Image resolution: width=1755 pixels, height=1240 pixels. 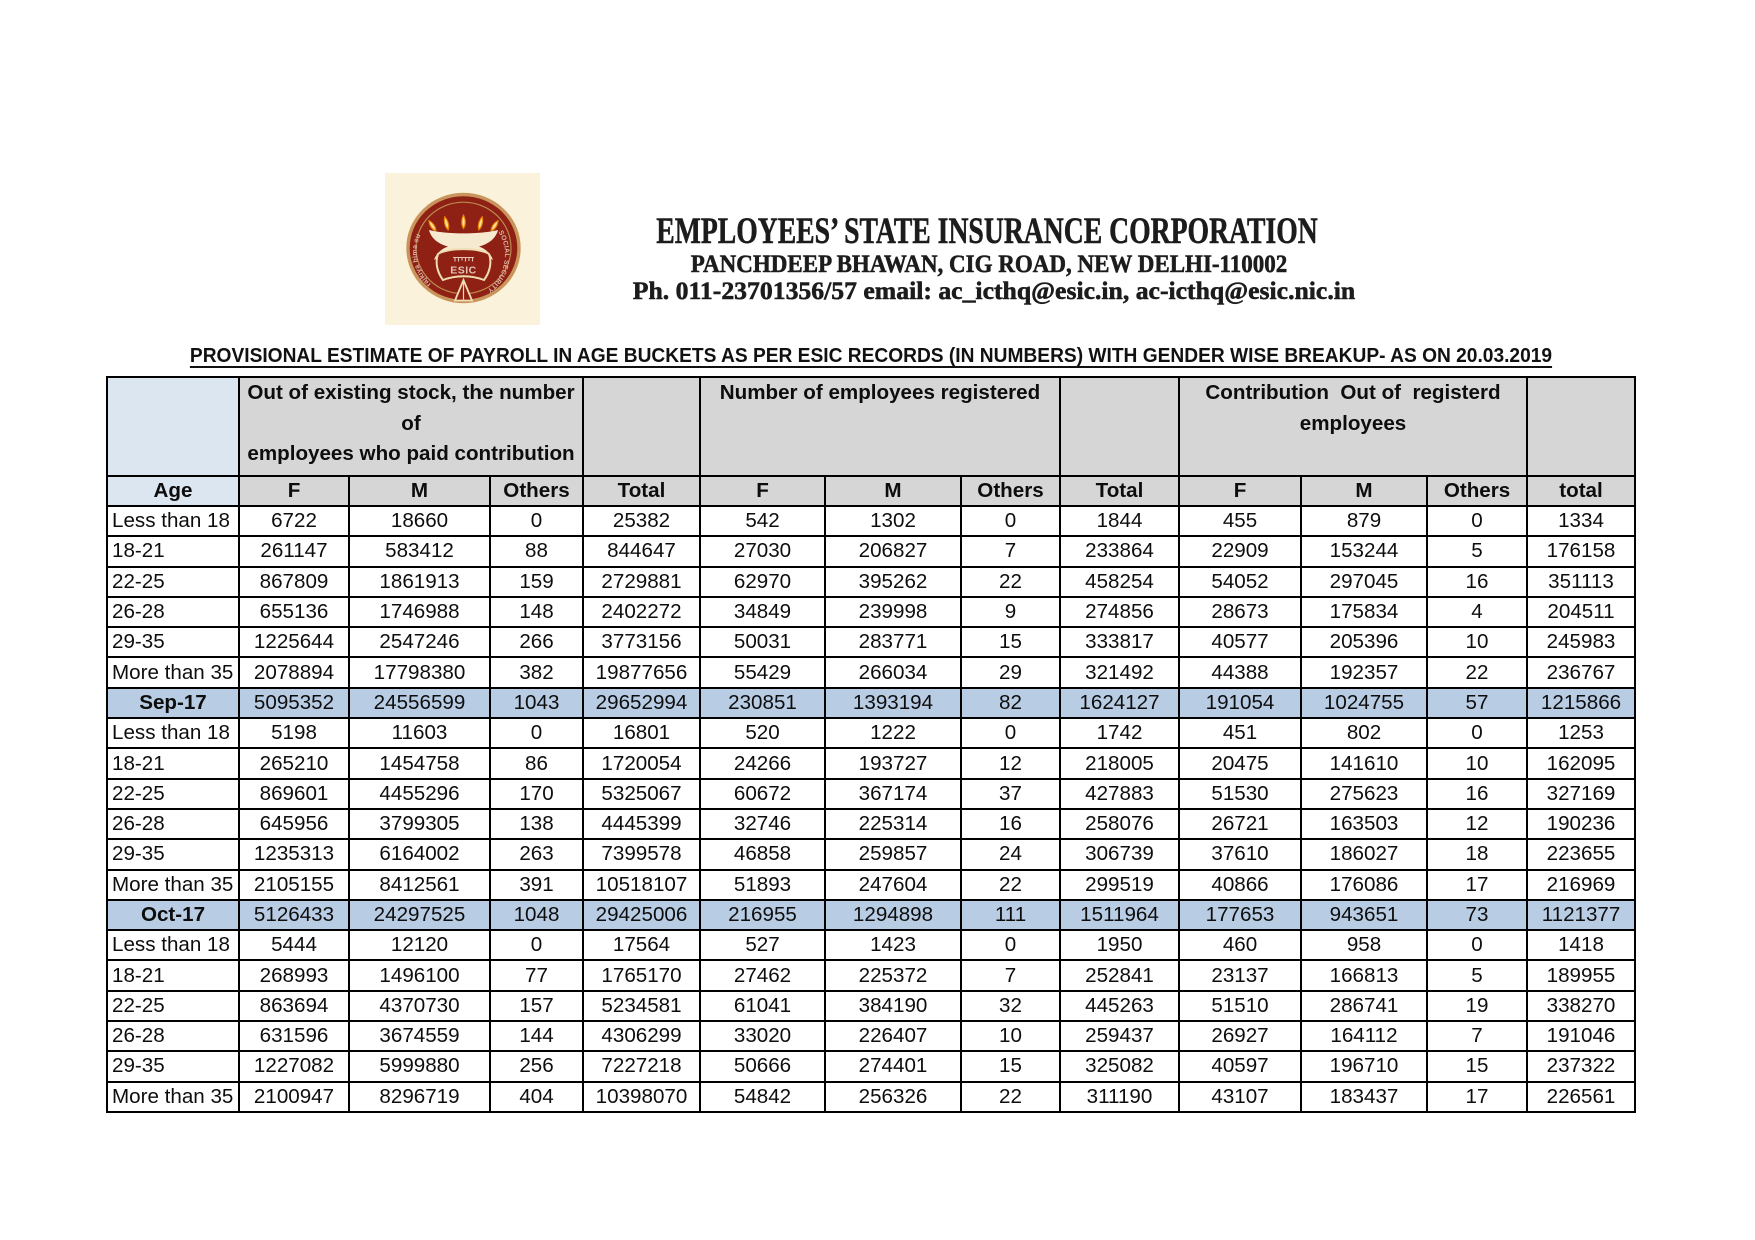 What do you see at coordinates (463, 271) in the screenshot?
I see `svg-text: ESIC` at bounding box center [463, 271].